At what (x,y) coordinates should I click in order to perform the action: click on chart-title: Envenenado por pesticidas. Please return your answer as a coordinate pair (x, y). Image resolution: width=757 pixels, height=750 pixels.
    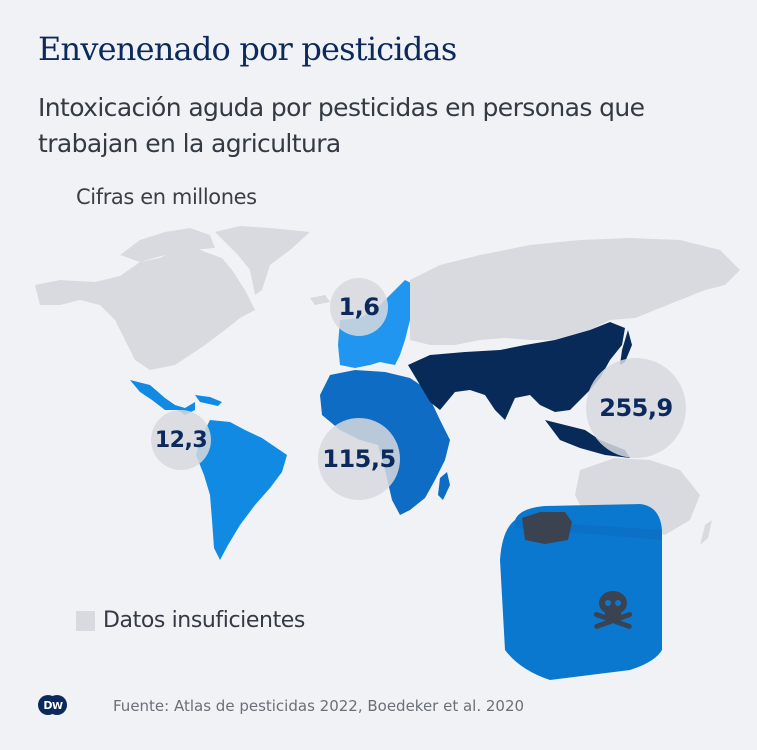
    Looking at the image, I should click on (247, 49).